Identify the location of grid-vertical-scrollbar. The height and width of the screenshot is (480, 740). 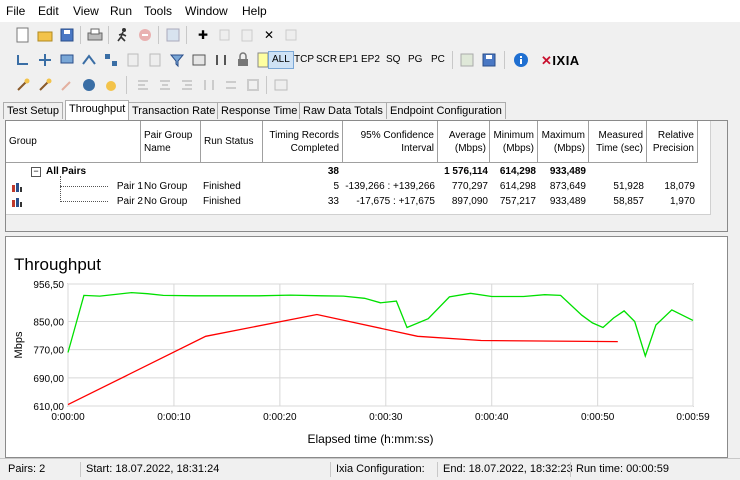
(718, 176).